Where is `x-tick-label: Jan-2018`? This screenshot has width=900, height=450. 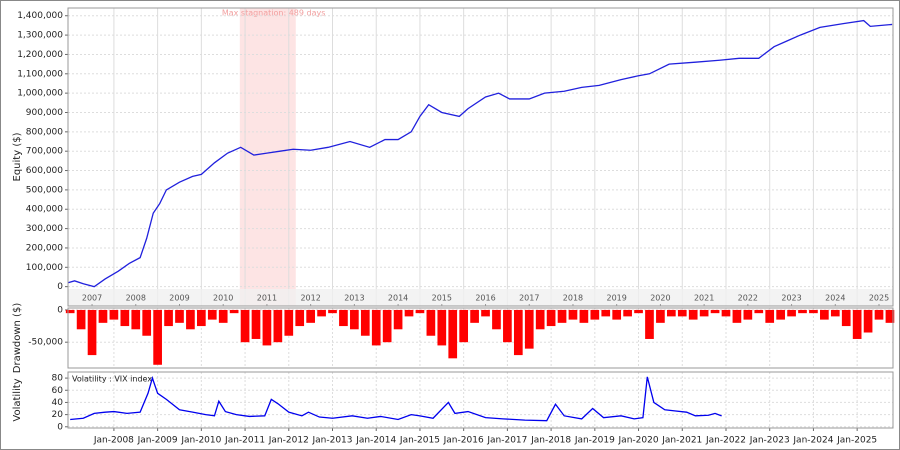
x-tick-label: Jan-2018 is located at coordinates (550, 441).